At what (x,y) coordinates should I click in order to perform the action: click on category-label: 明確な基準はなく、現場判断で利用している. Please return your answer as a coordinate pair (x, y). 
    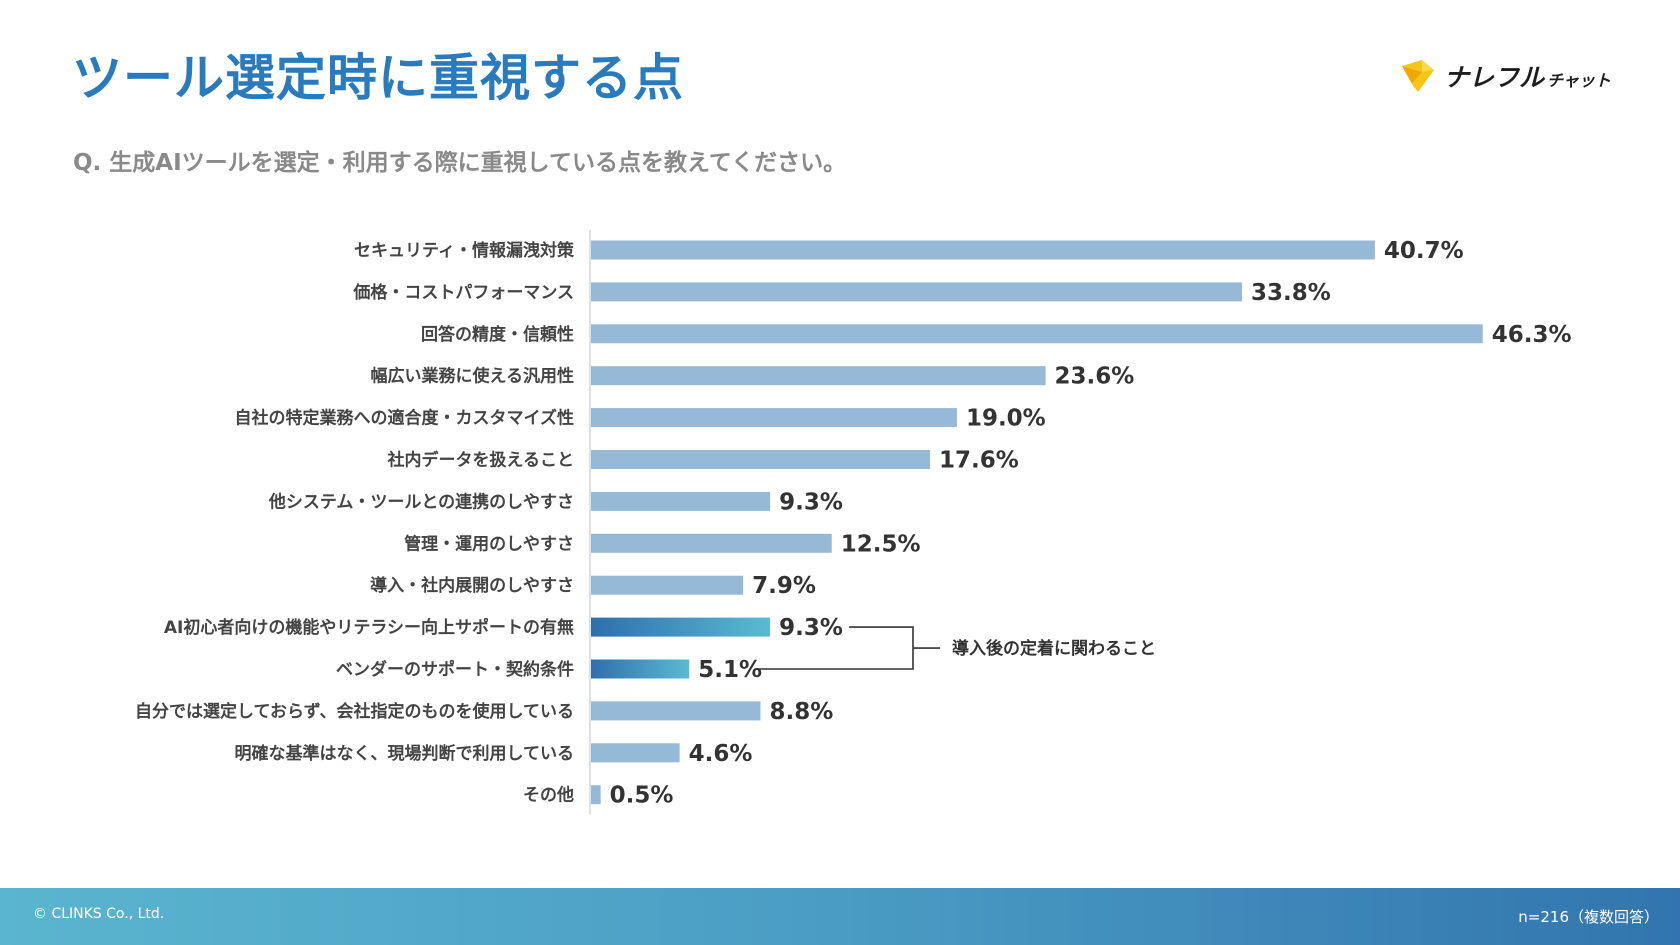
    Looking at the image, I should click on (405, 753).